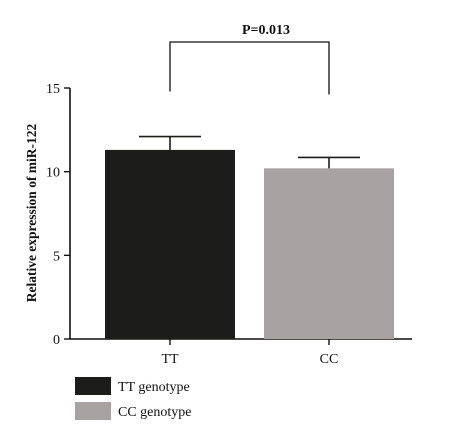  What do you see at coordinates (53, 89) in the screenshot?
I see `y-tick-label: 15` at bounding box center [53, 89].